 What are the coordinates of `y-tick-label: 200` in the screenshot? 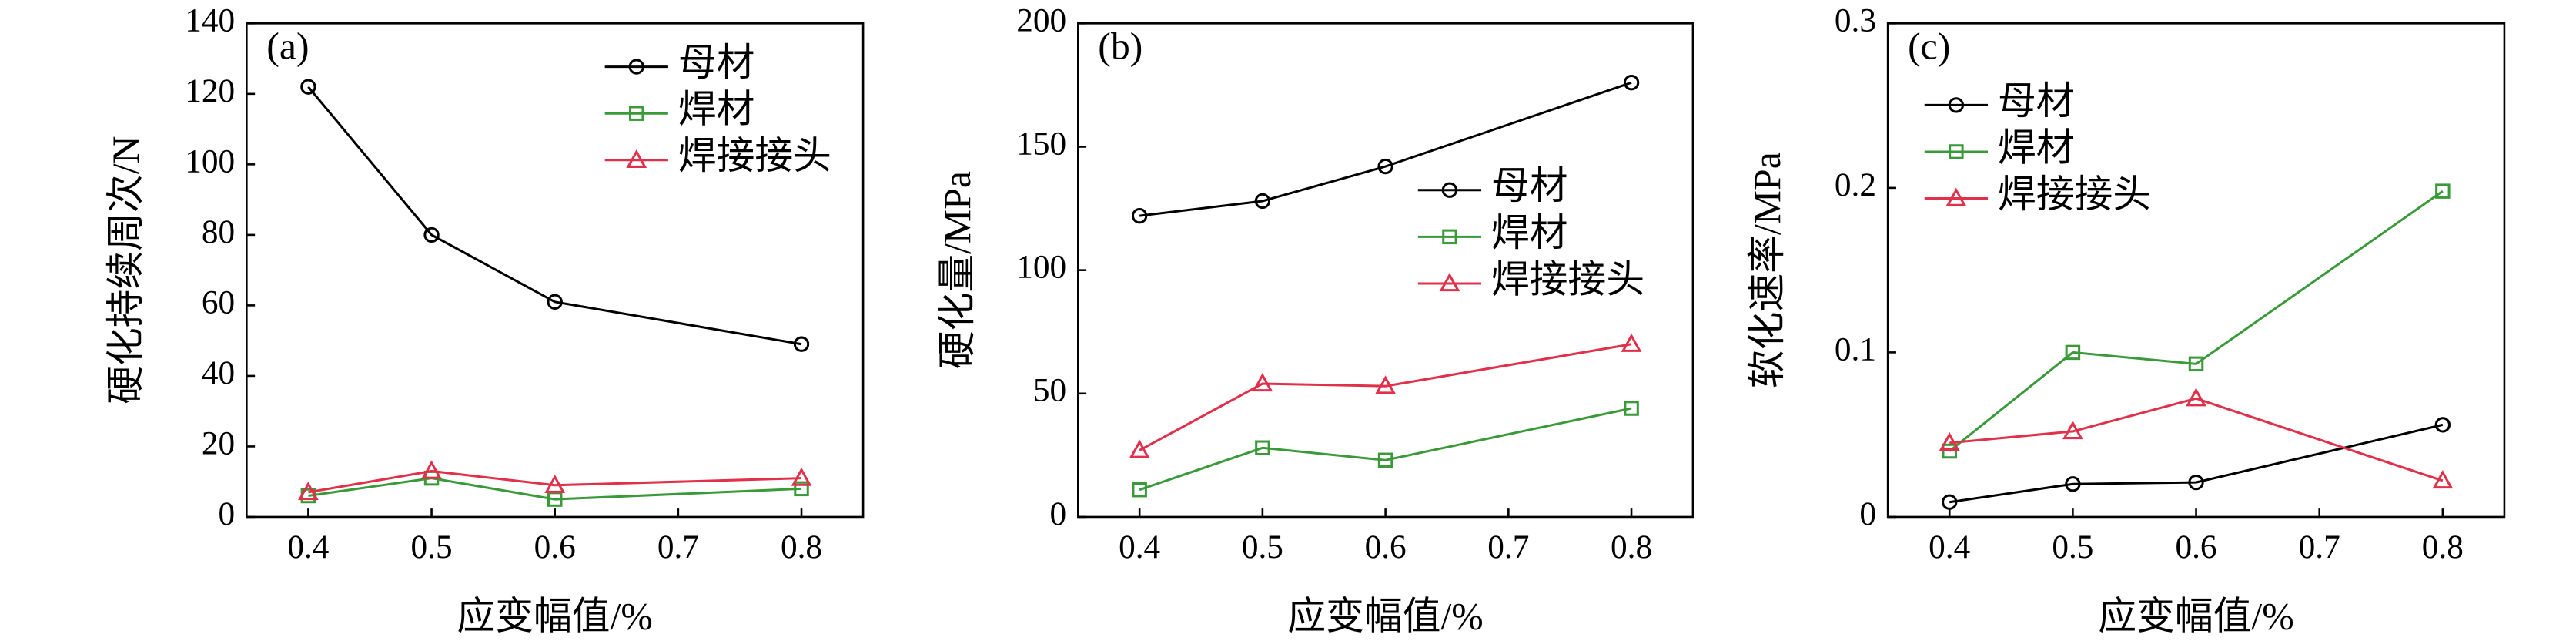 It's located at (1041, 20).